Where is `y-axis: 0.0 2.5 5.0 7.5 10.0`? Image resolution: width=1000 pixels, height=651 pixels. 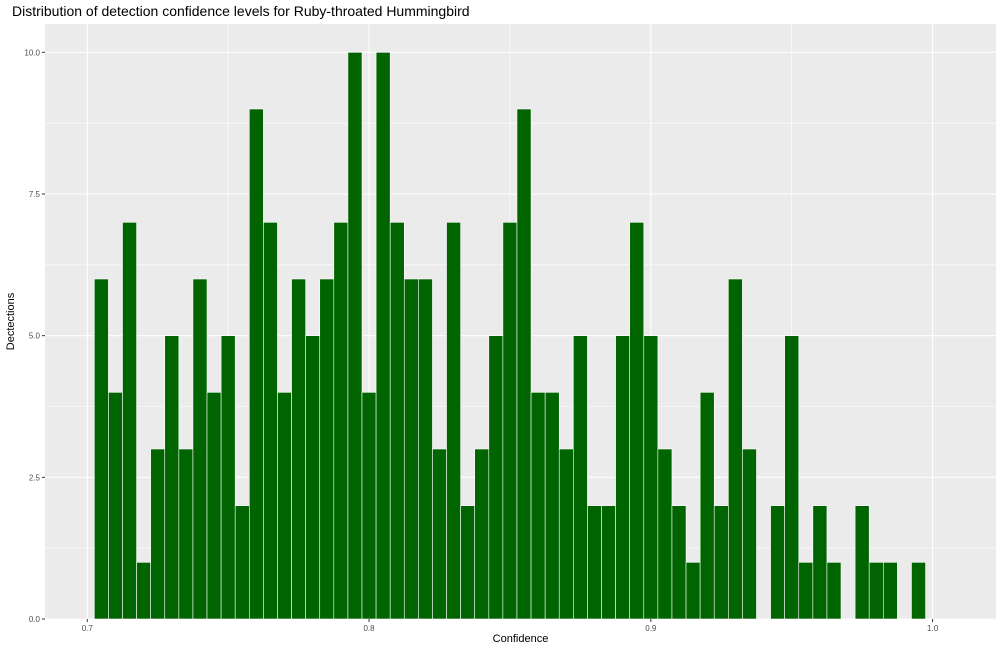 y-axis: 0.0 2.5 5.0 7.5 10.0 is located at coordinates (34, 336).